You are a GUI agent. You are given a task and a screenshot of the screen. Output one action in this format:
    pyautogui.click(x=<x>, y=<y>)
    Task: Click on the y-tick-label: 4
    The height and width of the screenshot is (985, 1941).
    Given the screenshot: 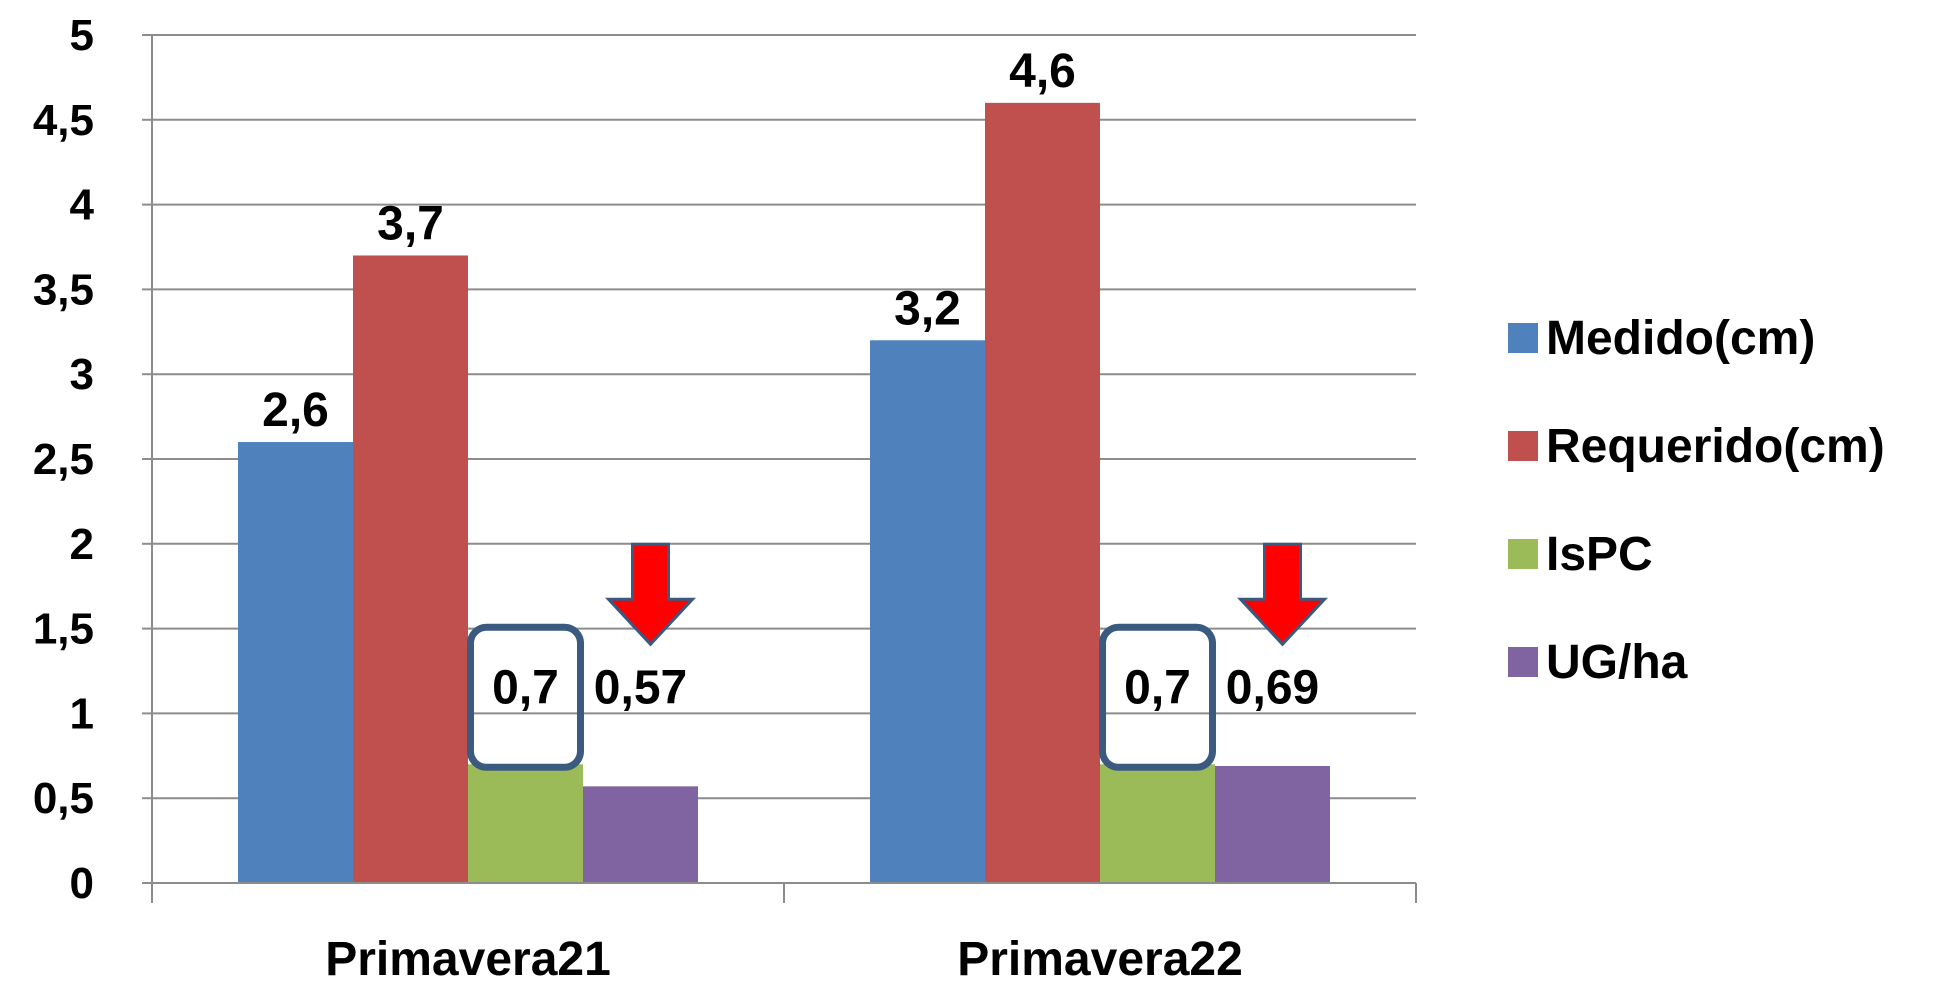 What is the action you would take?
    pyautogui.click(x=82, y=205)
    